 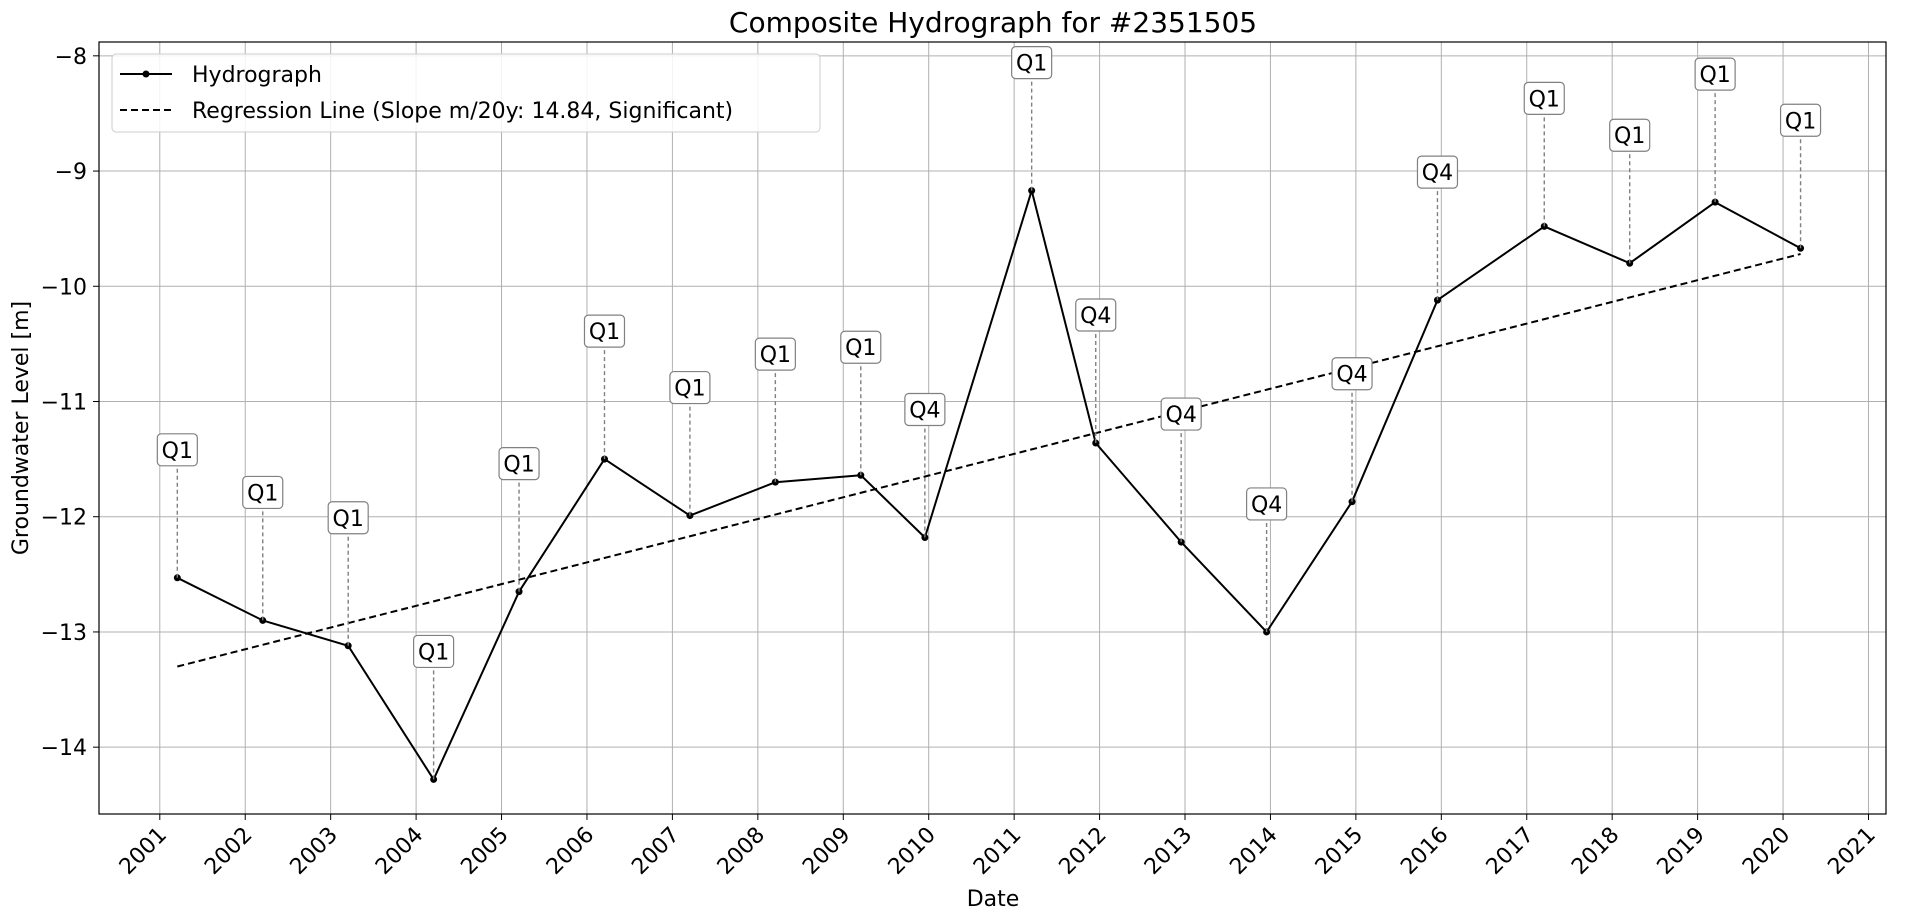 What do you see at coordinates (485, 851) in the screenshot?
I see `x-tick-label: 2005` at bounding box center [485, 851].